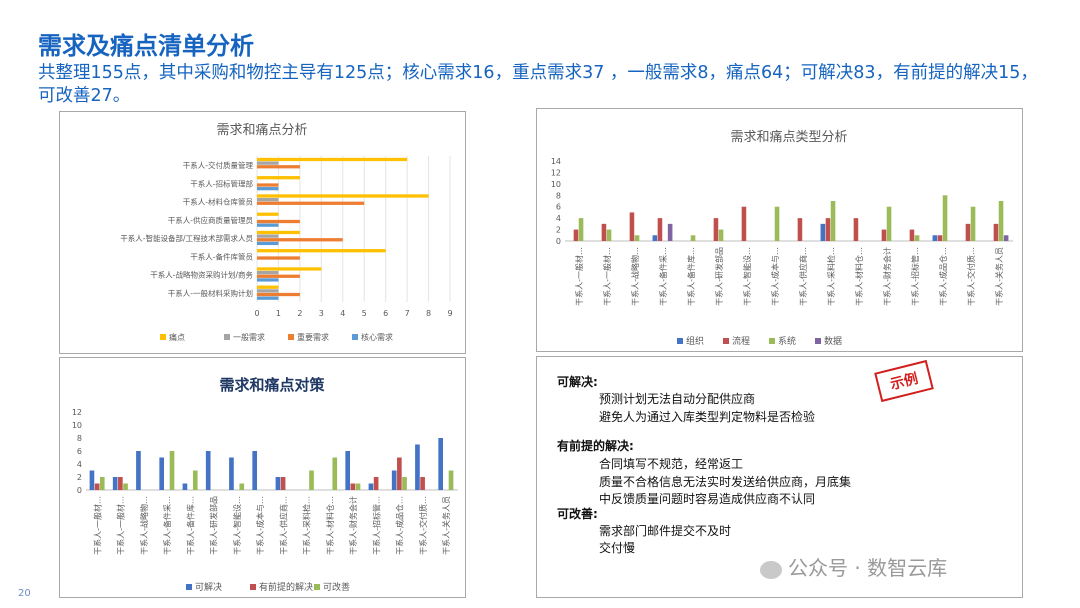 The height and width of the screenshot is (608, 1080). I want to click on wechat-icon, so click(771, 569).